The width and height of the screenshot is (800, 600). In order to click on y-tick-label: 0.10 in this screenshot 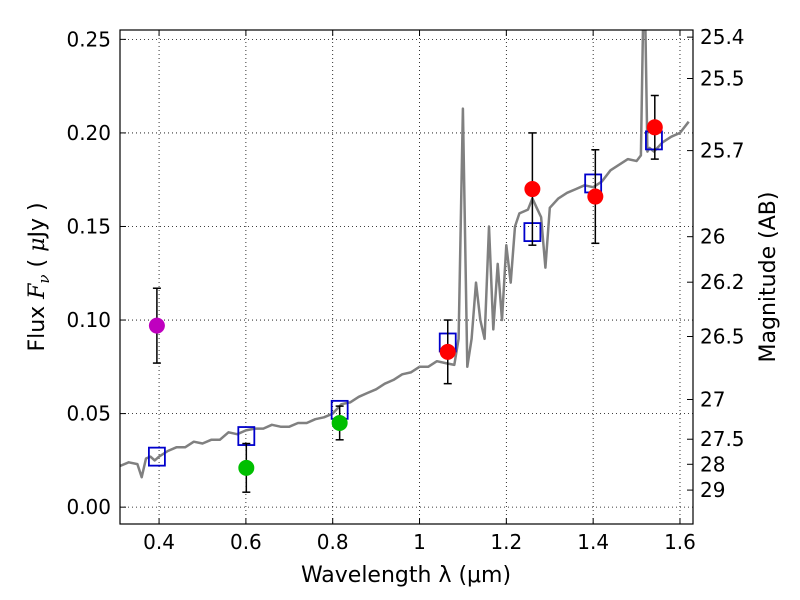, I will do `click(88, 320)`.